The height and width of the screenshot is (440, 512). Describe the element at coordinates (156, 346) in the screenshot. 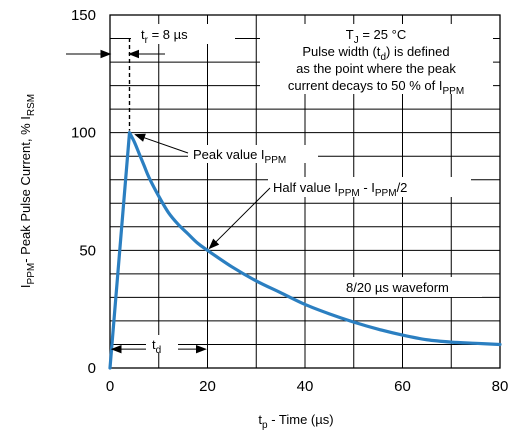

I see `pulse-width-td-label: td` at that location.